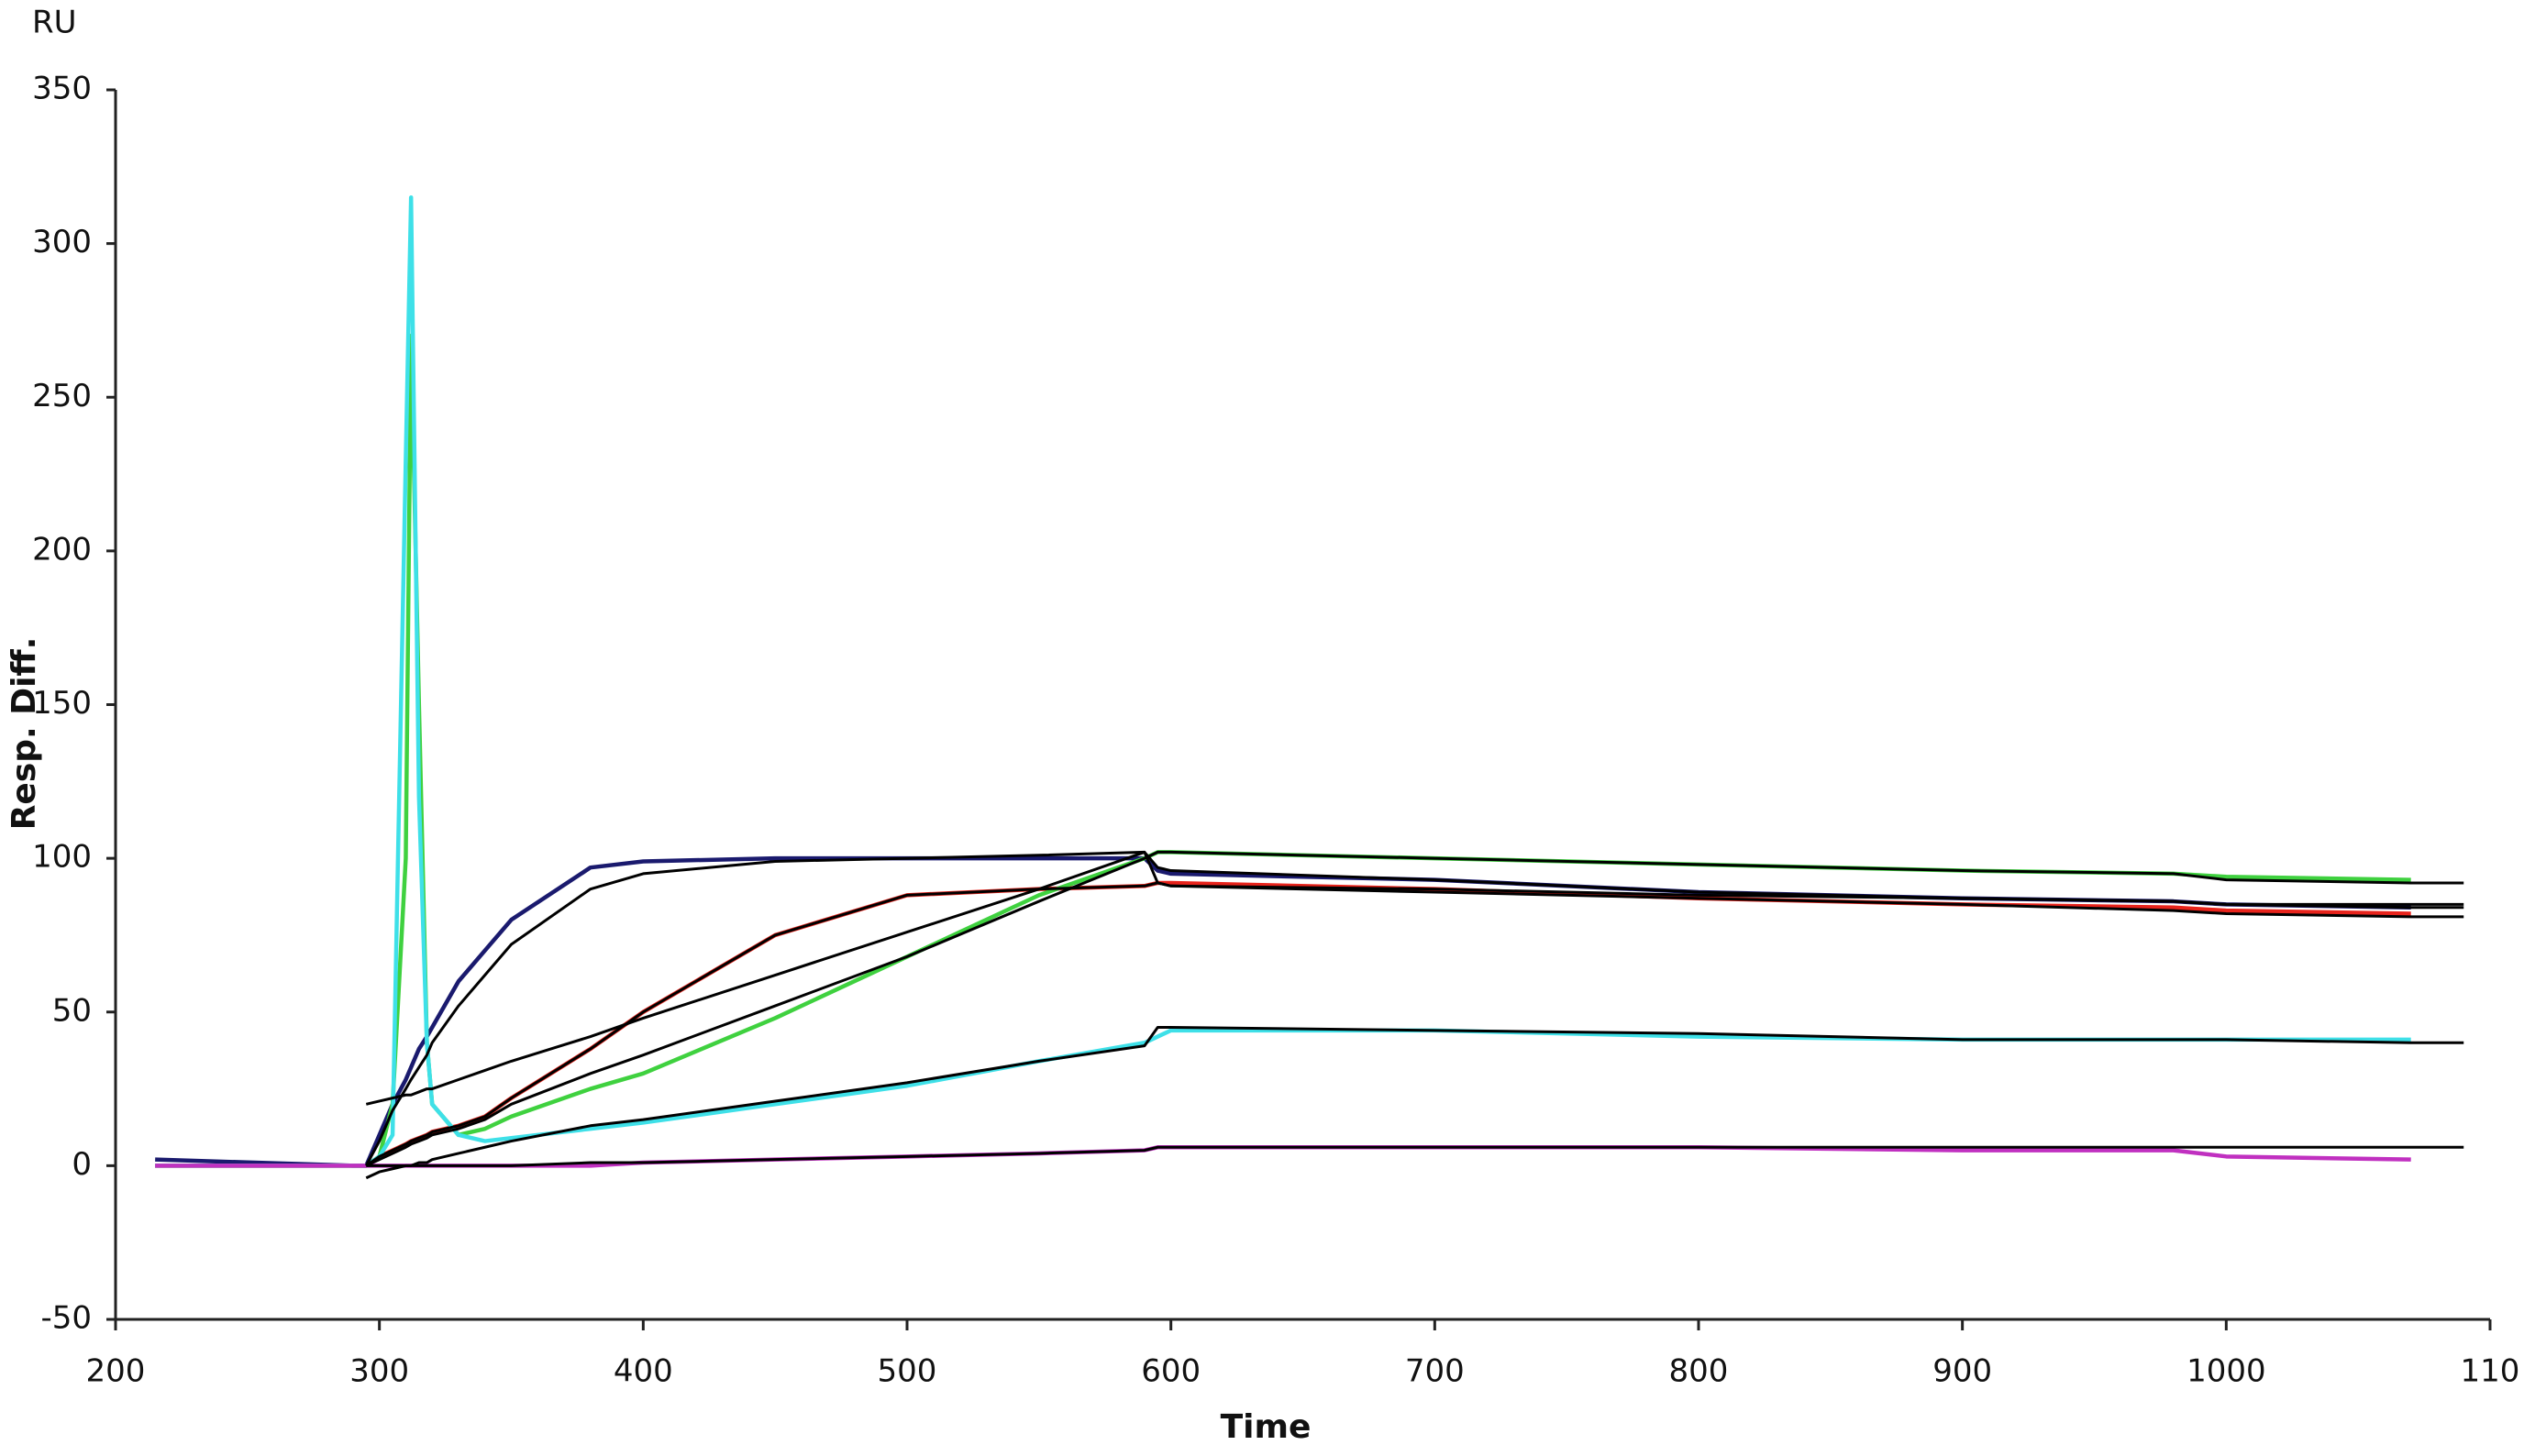 Image resolution: width=2524 pixels, height=1456 pixels. I want to click on x-tick-label: 400, so click(643, 1371).